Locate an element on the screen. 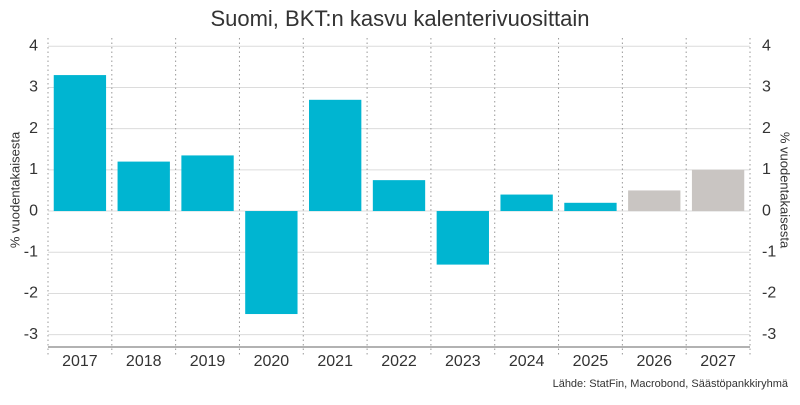  y-tick-label: -3 is located at coordinates (31, 334).